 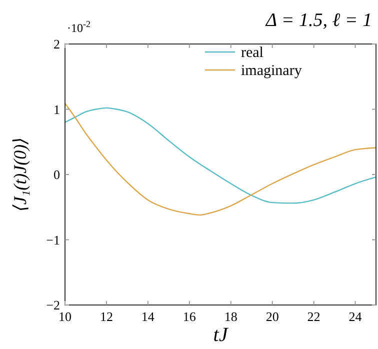 I want to click on y-tick-label: 0, so click(x=57, y=174).